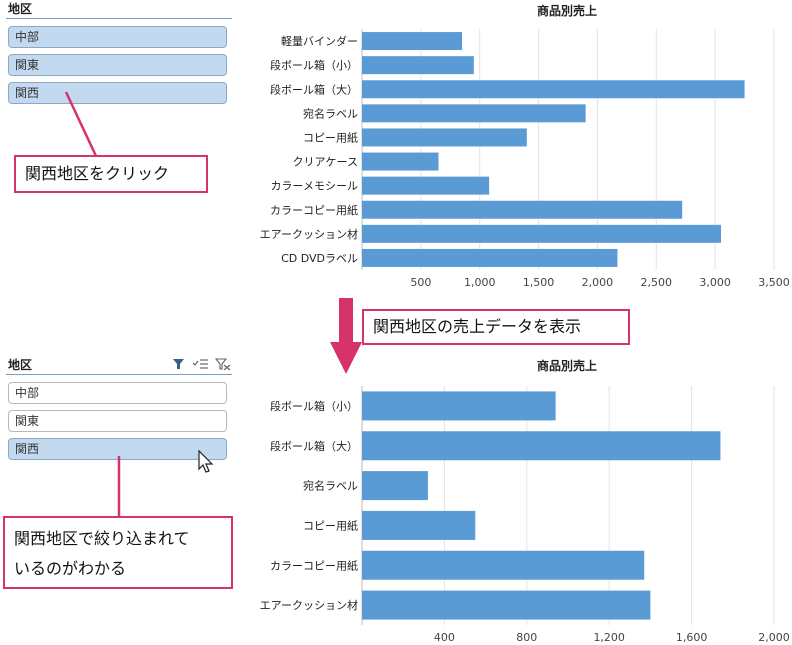  Describe the element at coordinates (206, 461) in the screenshot. I see `mouse-cursor-icon` at that location.